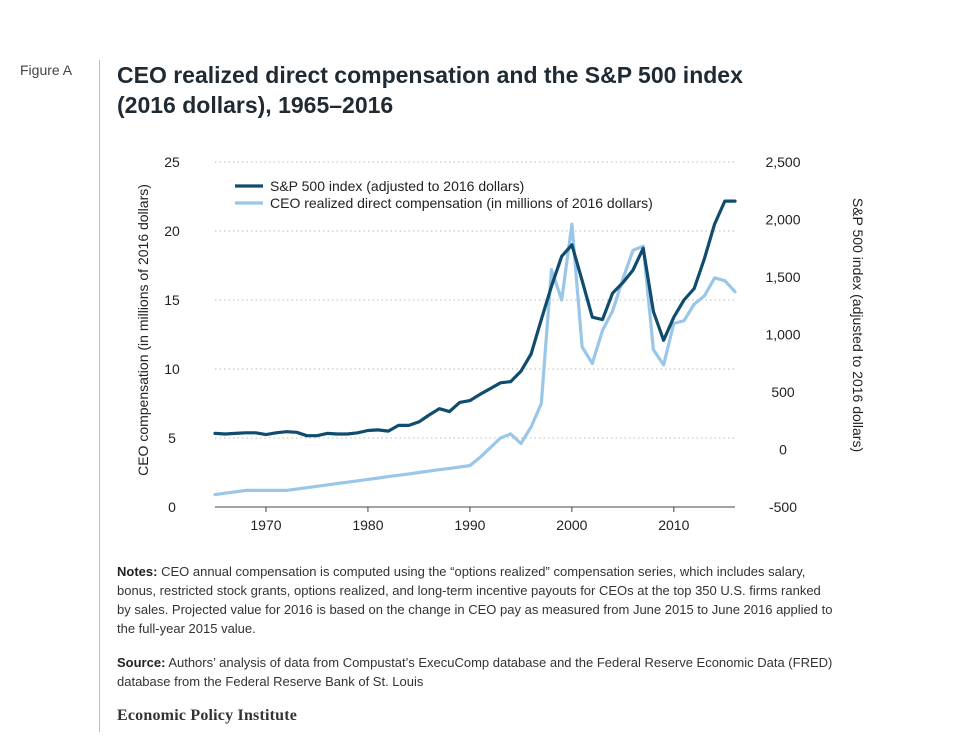 The width and height of the screenshot is (980, 742). I want to click on right-axis-tick-labels: -500 0 500 1,000 1,500 2,000 2,500, so click(782, 334).